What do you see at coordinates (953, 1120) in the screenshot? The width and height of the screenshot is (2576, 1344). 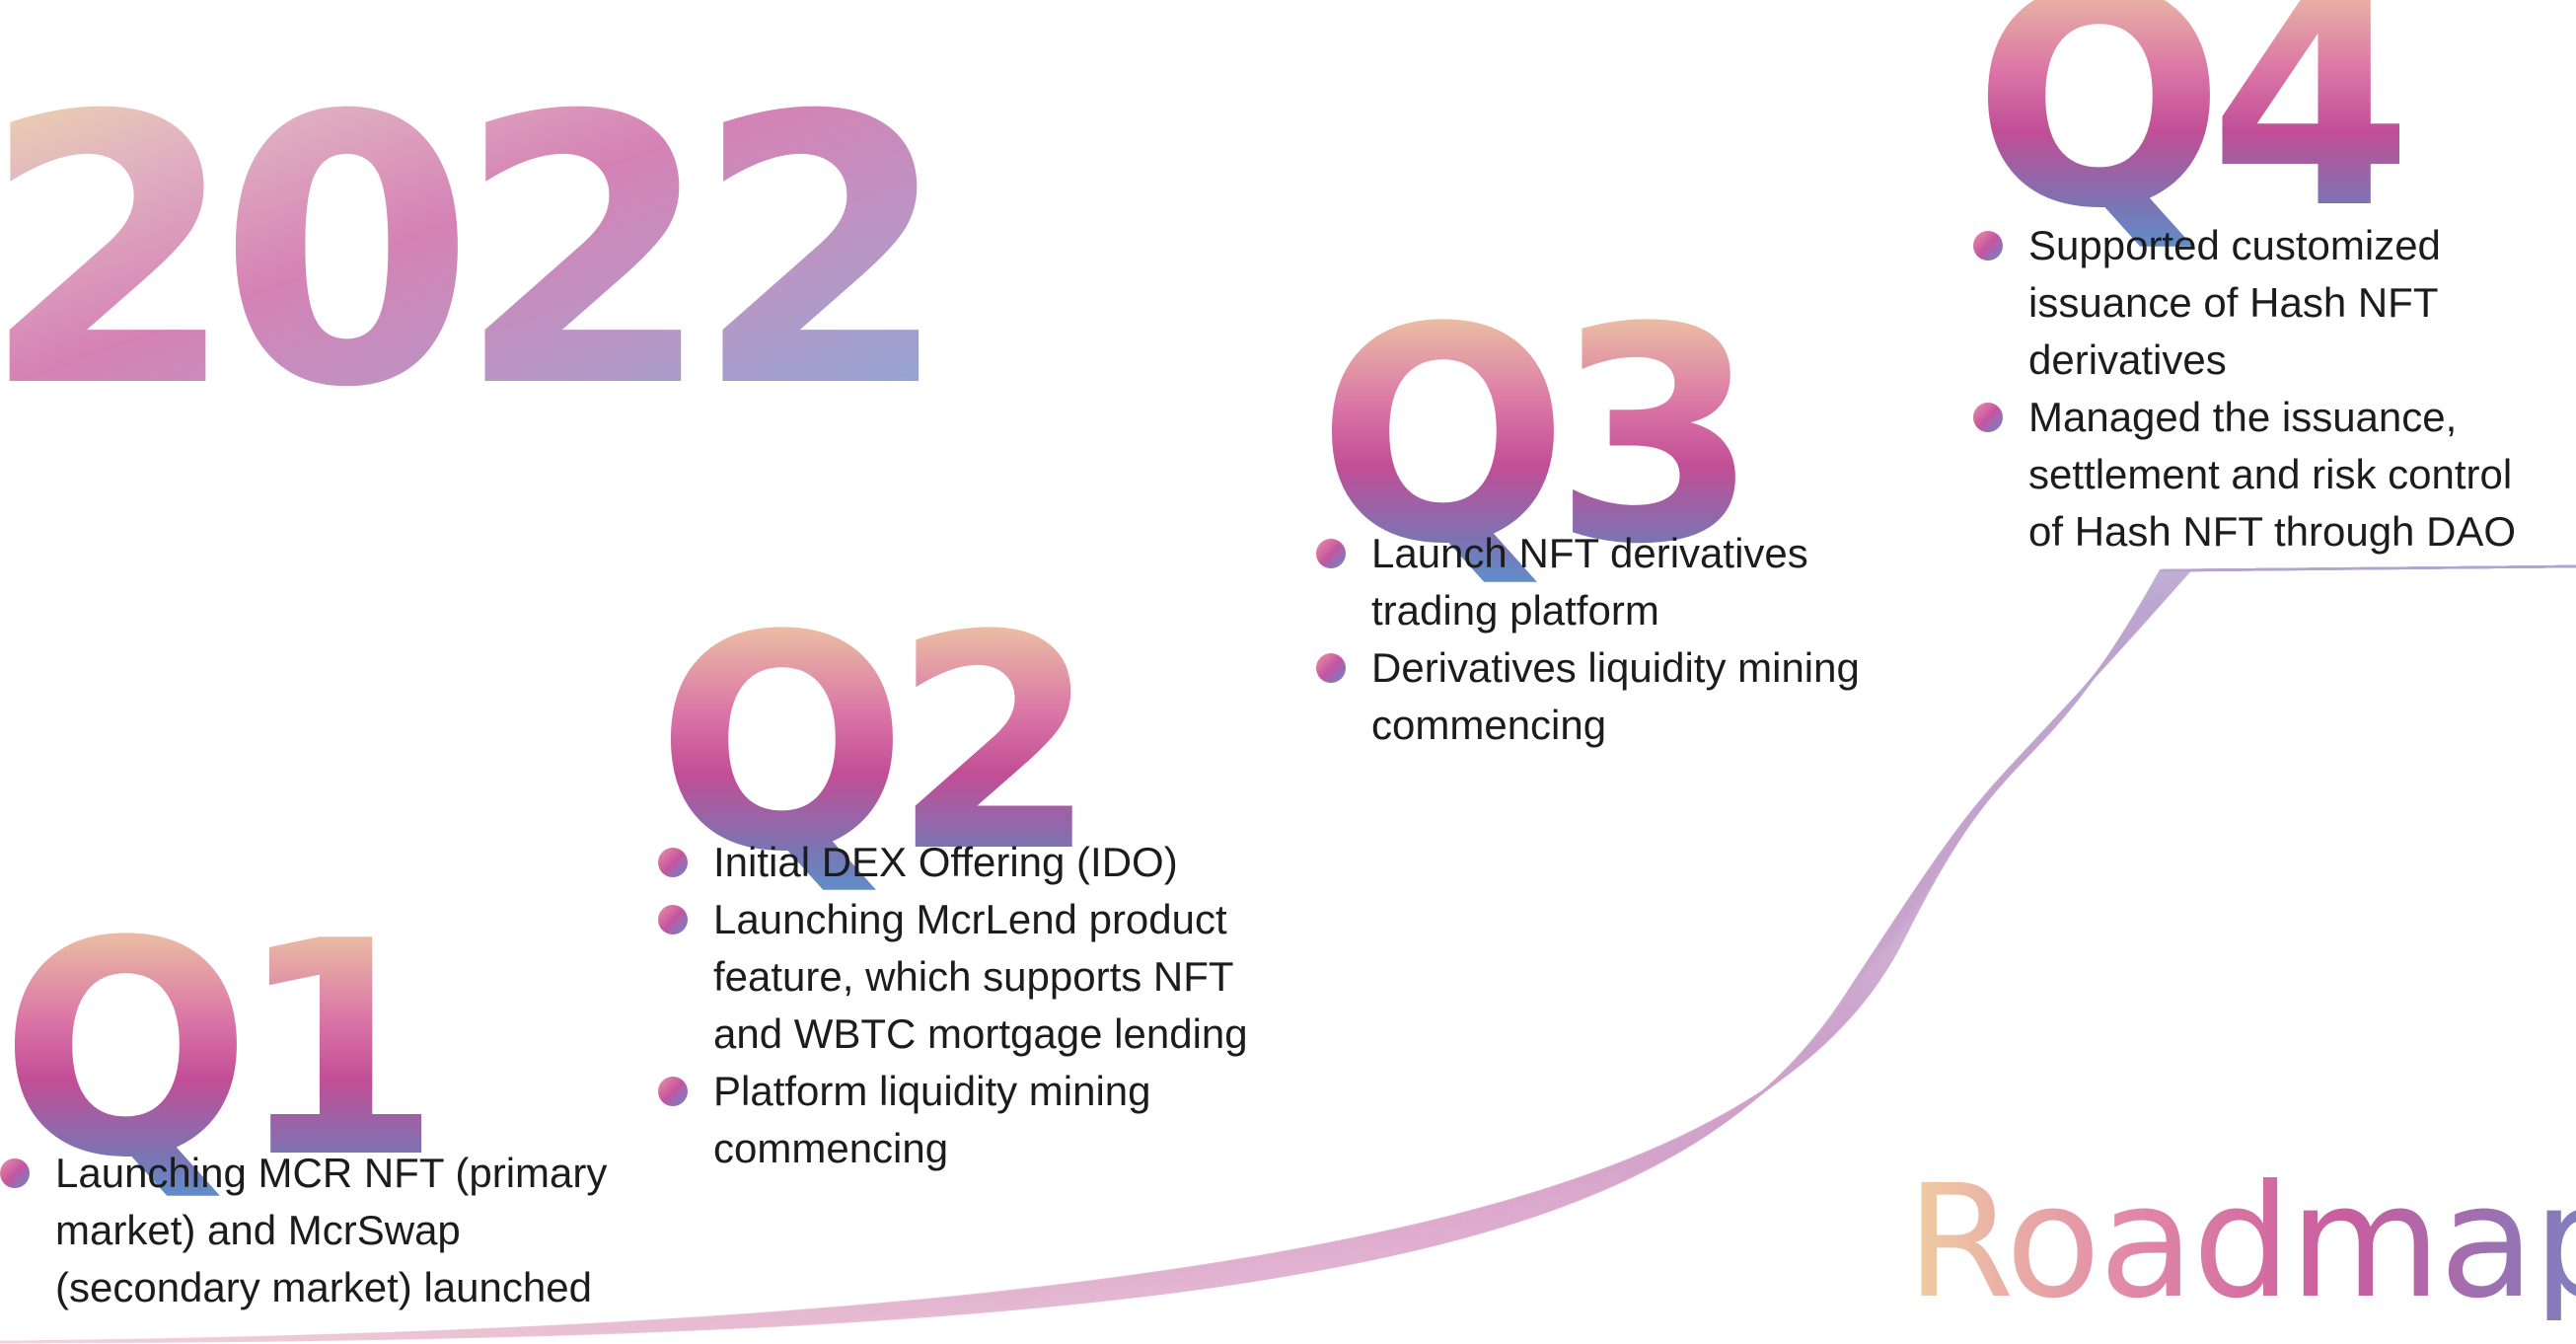 I see `milestone-item: Platform liquidity mining commencing` at bounding box center [953, 1120].